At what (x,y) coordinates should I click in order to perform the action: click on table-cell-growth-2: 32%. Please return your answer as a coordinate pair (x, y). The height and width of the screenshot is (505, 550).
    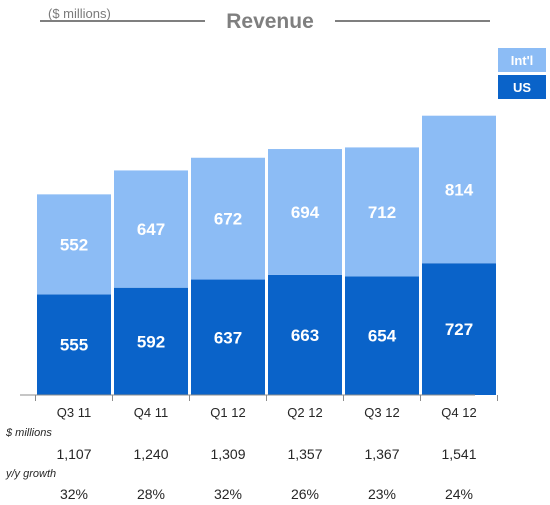
    Looking at the image, I should click on (228, 494).